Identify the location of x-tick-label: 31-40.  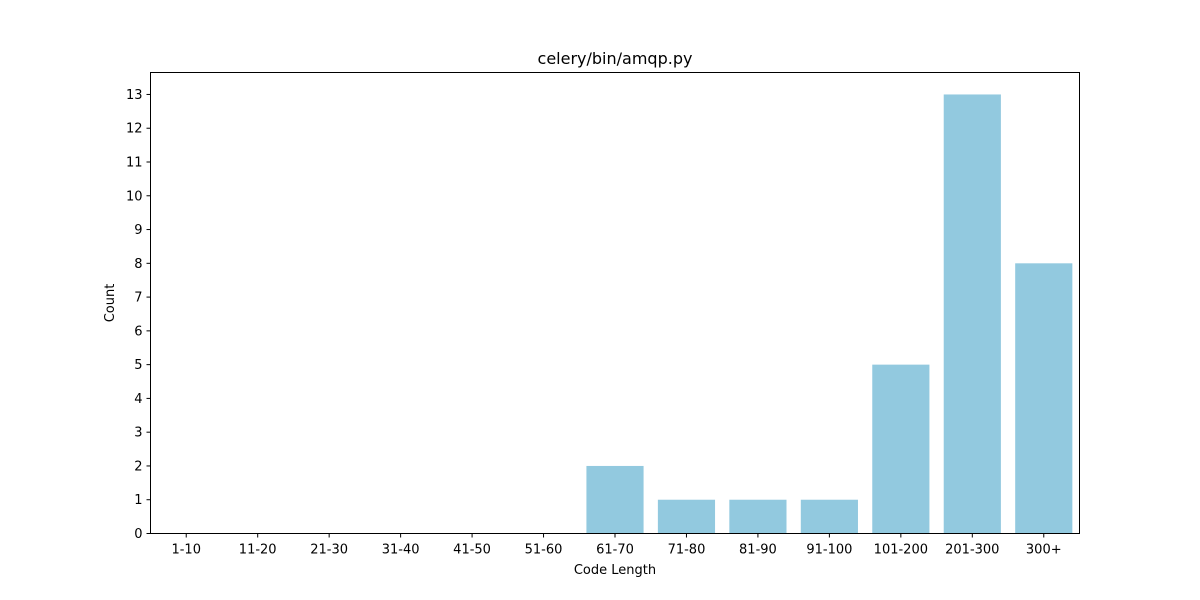
(401, 550).